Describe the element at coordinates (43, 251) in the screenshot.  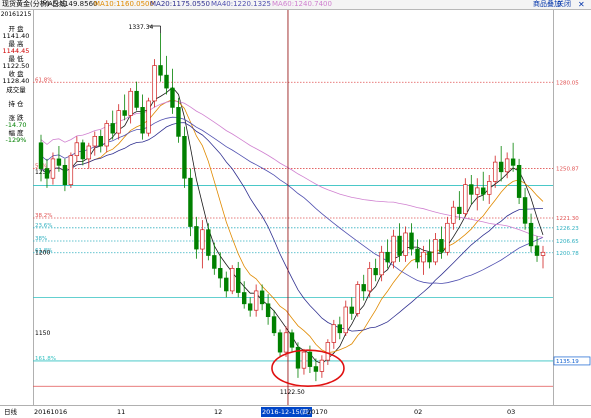
I see `fib-level-label: 61.8%` at that location.